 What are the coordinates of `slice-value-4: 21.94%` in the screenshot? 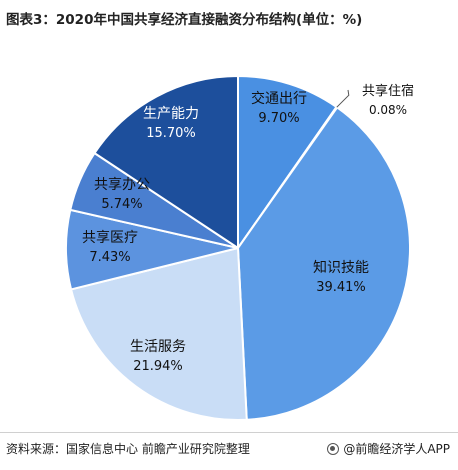 It's located at (158, 366).